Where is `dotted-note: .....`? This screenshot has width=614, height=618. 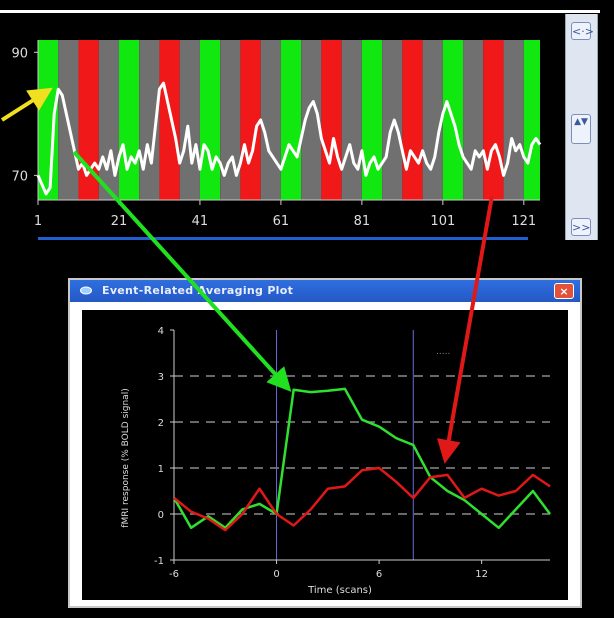
dotted-note: ..... is located at coordinates (443, 352).